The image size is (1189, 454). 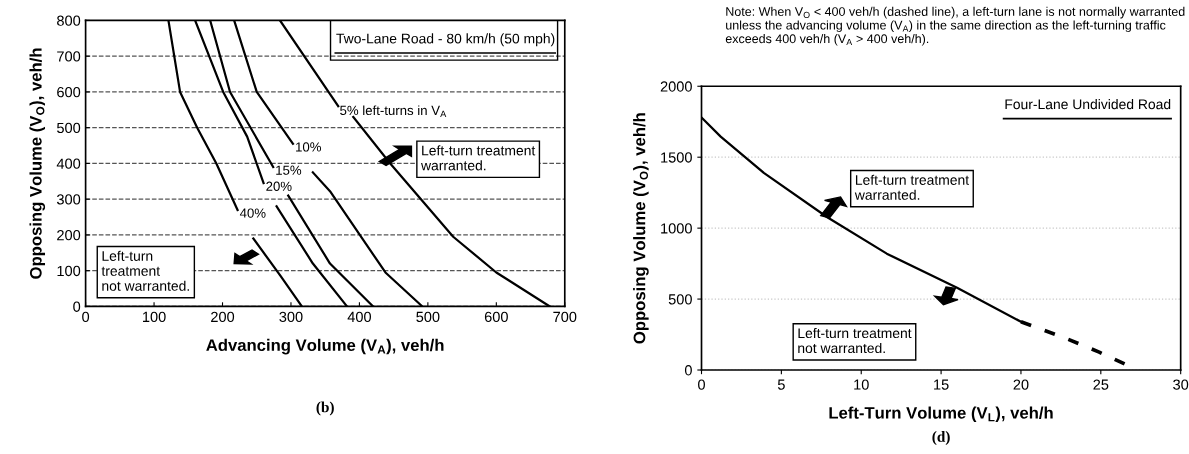 What do you see at coordinates (69, 56) in the screenshot?
I see `y-tick-label: 700` at bounding box center [69, 56].